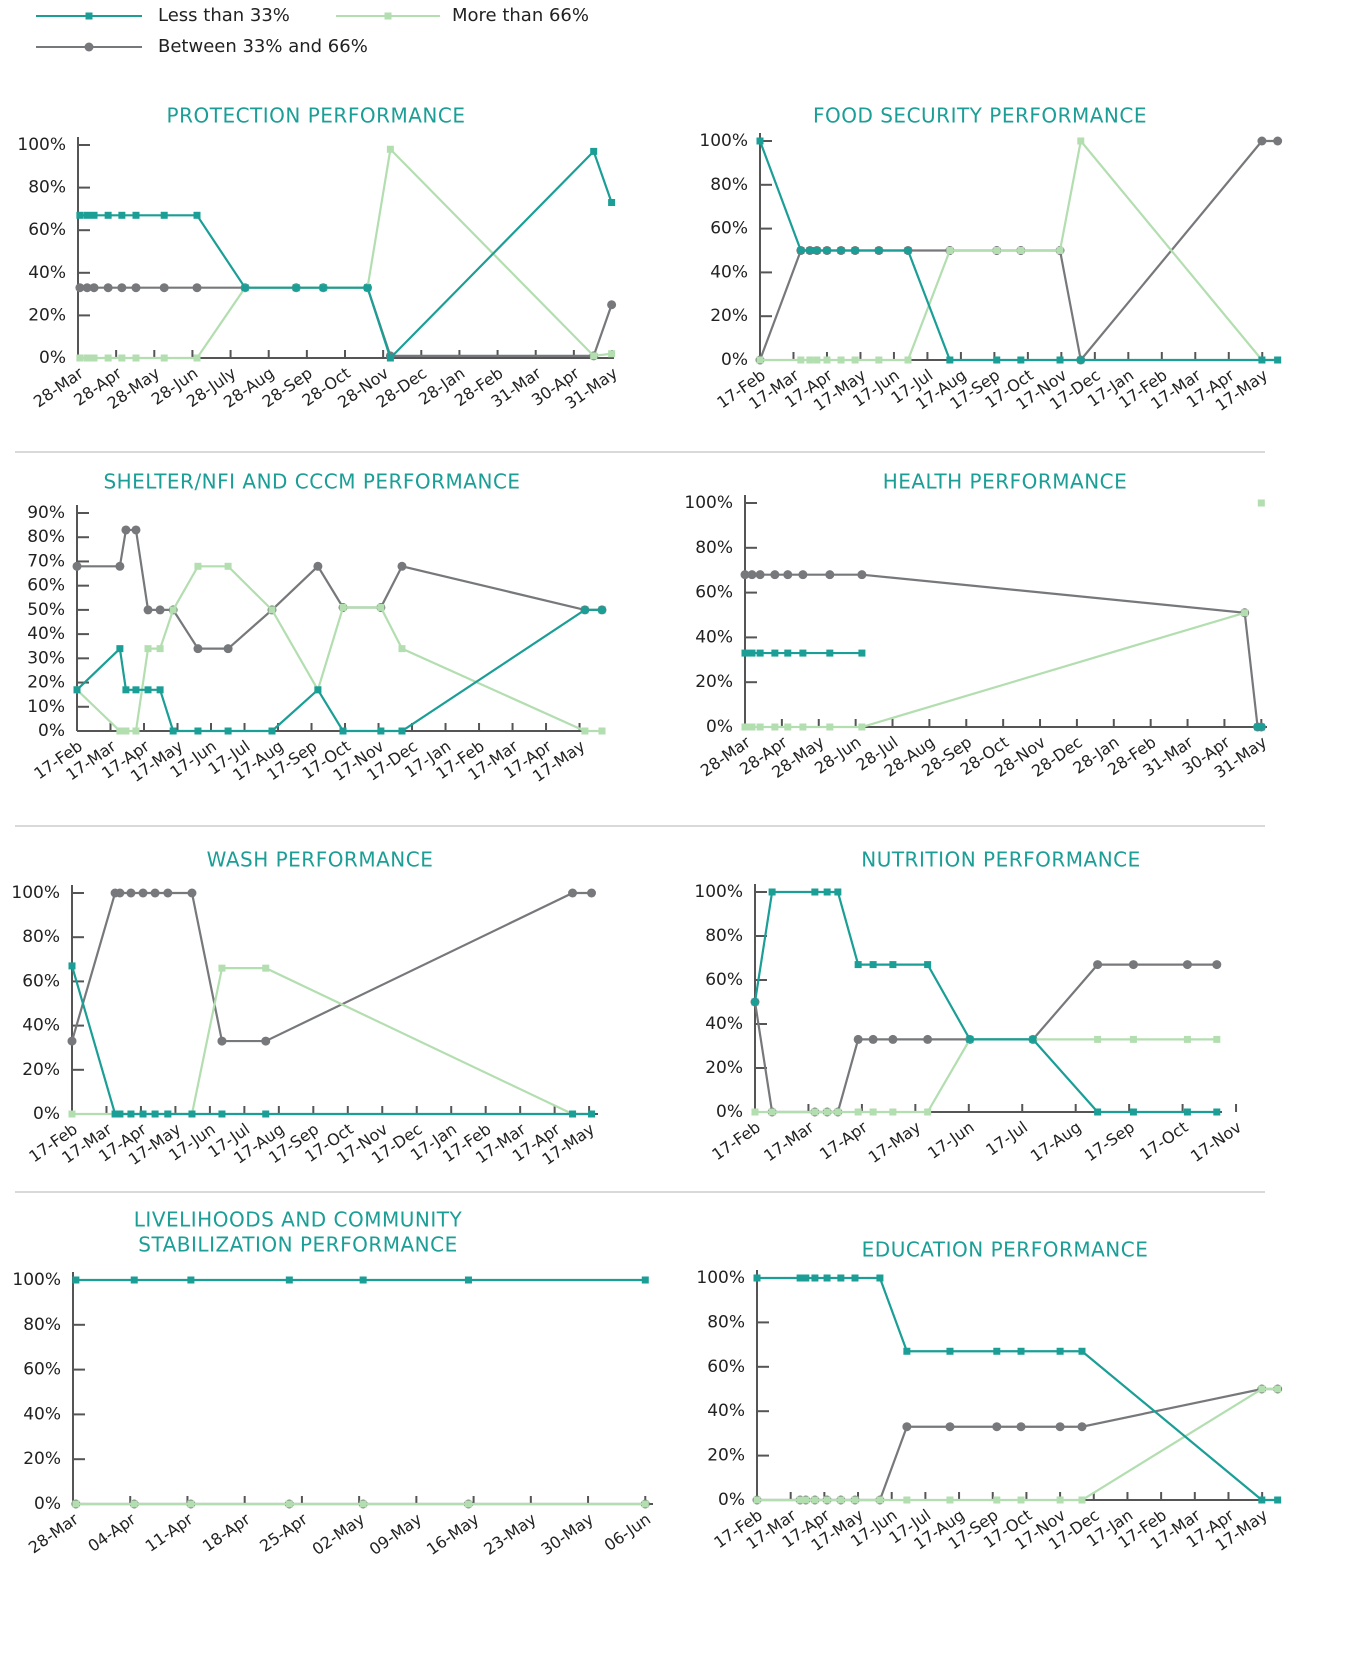 The height and width of the screenshot is (1659, 1355). Describe the element at coordinates (452, 1534) in the screenshot. I see `x-tick-label: 16-May` at that location.